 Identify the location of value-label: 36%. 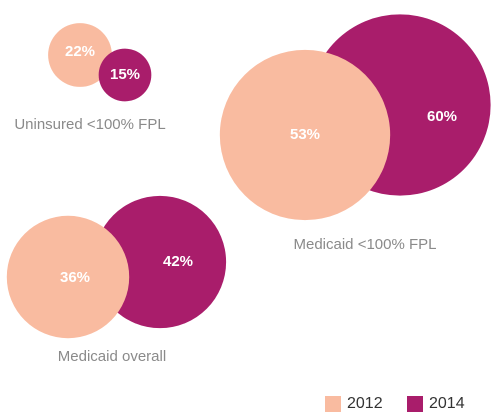
(75, 277).